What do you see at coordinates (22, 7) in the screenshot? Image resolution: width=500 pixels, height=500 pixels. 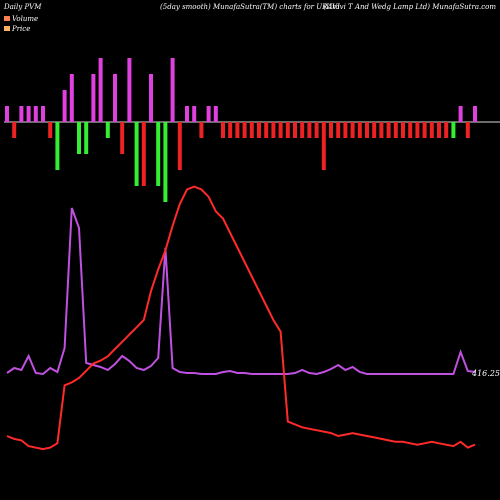 I see `header-left: Daily PVM` at bounding box center [22, 7].